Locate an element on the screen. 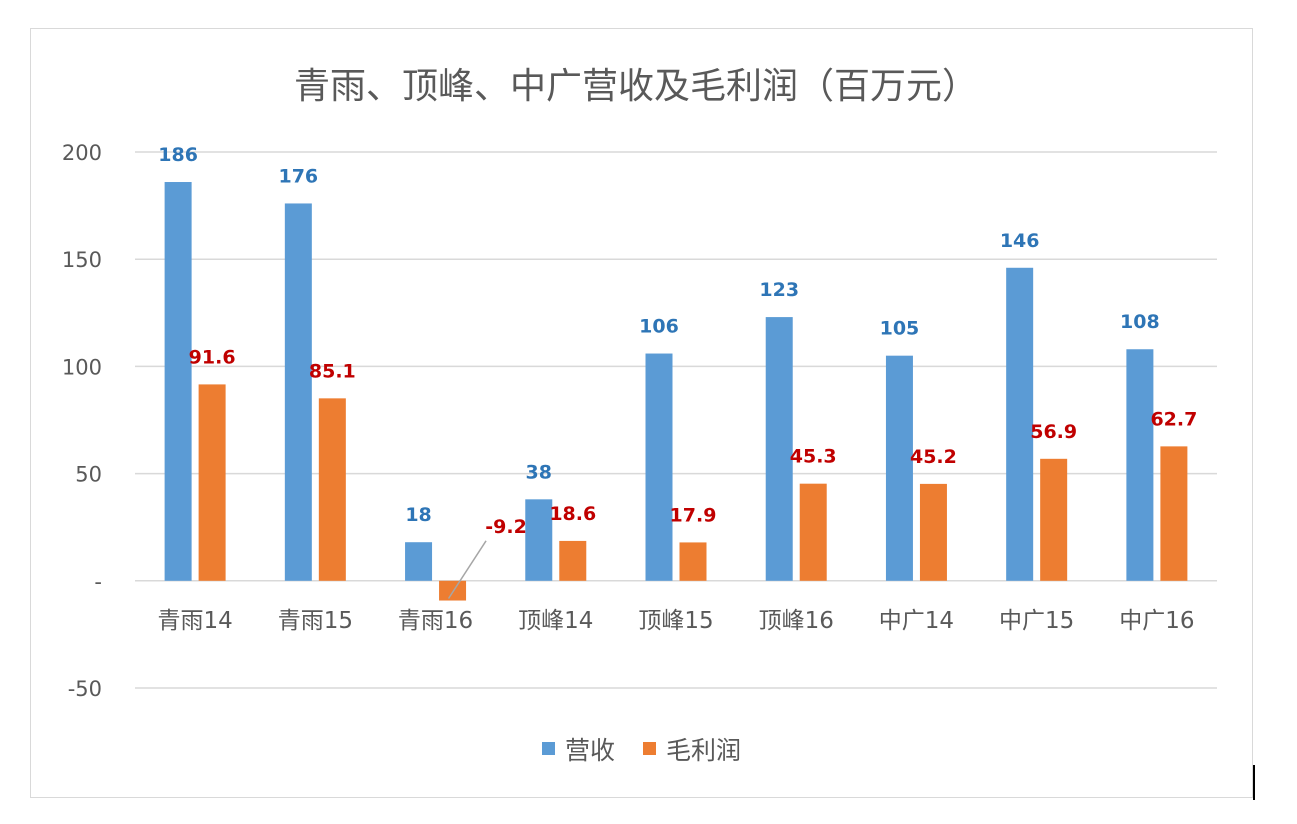 Image resolution: width=1297 pixels, height=824 pixels. data-label: 17.9 is located at coordinates (693, 515).